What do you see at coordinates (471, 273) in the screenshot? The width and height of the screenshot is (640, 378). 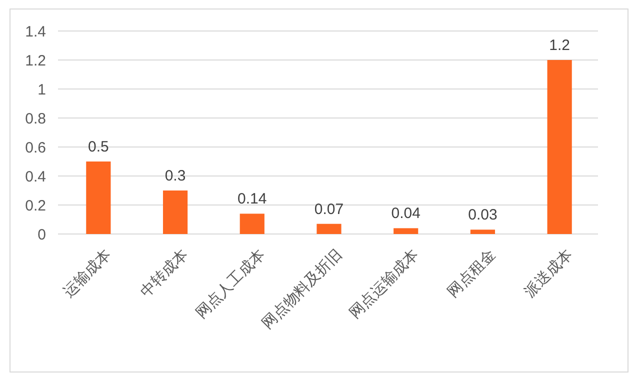 I see `x-tick-label: 网点租金` at bounding box center [471, 273].